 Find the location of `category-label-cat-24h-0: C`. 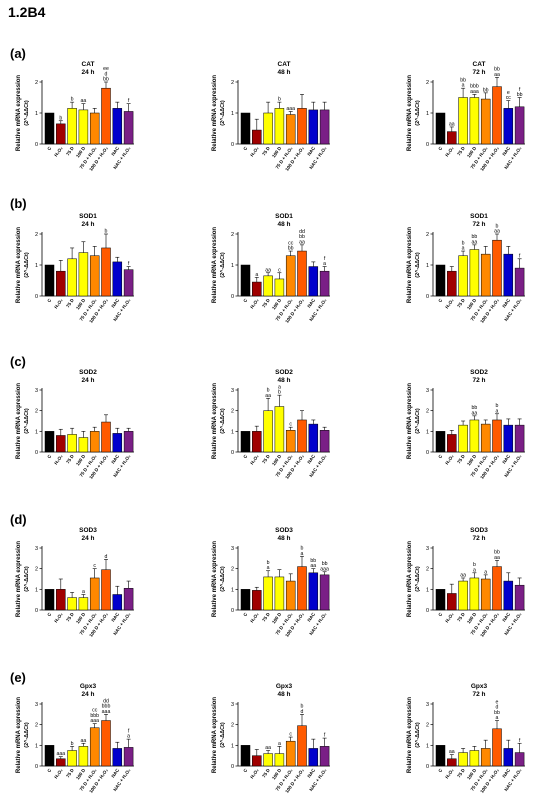

category-label-cat-24h-0: C is located at coordinates (49, 148).